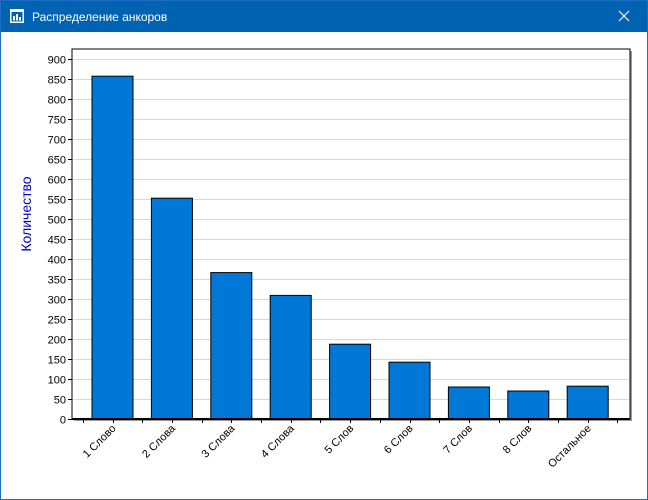 This screenshot has height=500, width=648. What do you see at coordinates (57, 341) in the screenshot?
I see `y-tick-label: 200` at bounding box center [57, 341].